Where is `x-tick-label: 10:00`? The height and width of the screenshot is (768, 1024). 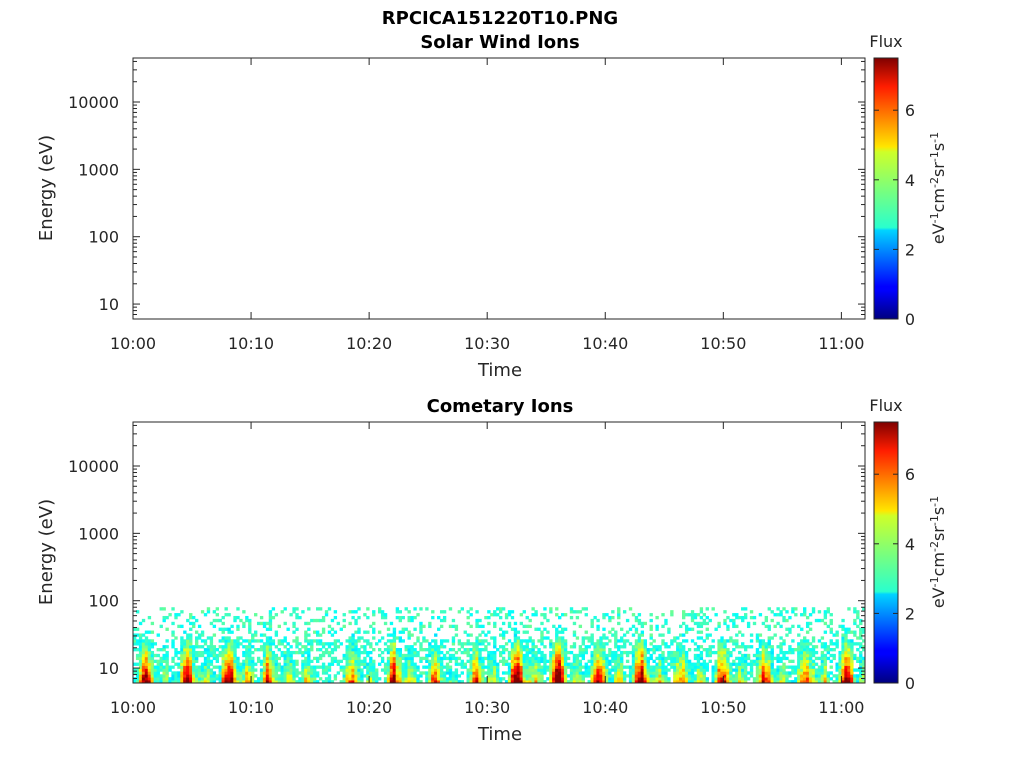 x-tick-label: 10:00 is located at coordinates (133, 343).